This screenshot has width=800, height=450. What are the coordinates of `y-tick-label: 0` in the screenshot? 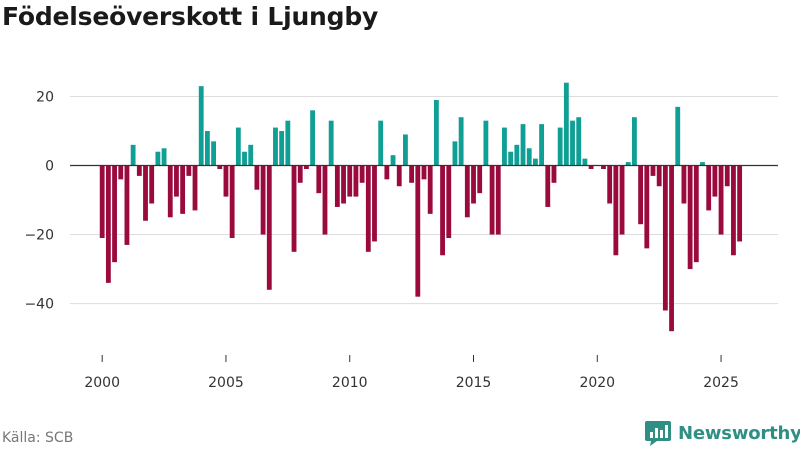 It's located at (49, 167).